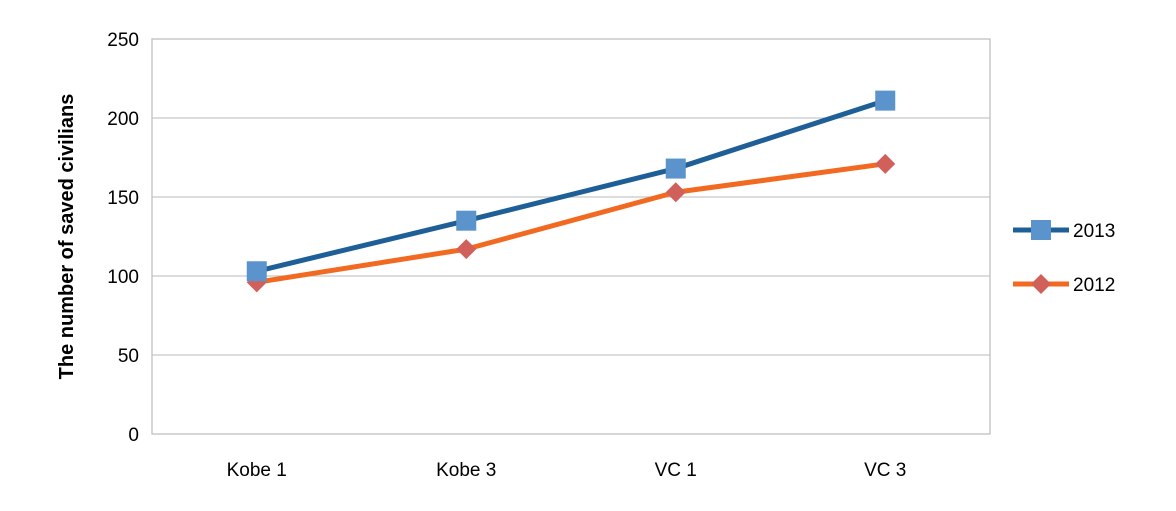  I want to click on x-axis-ticks: Kobe 1 Kobe 3 VC 1 VC 3, so click(567, 470).